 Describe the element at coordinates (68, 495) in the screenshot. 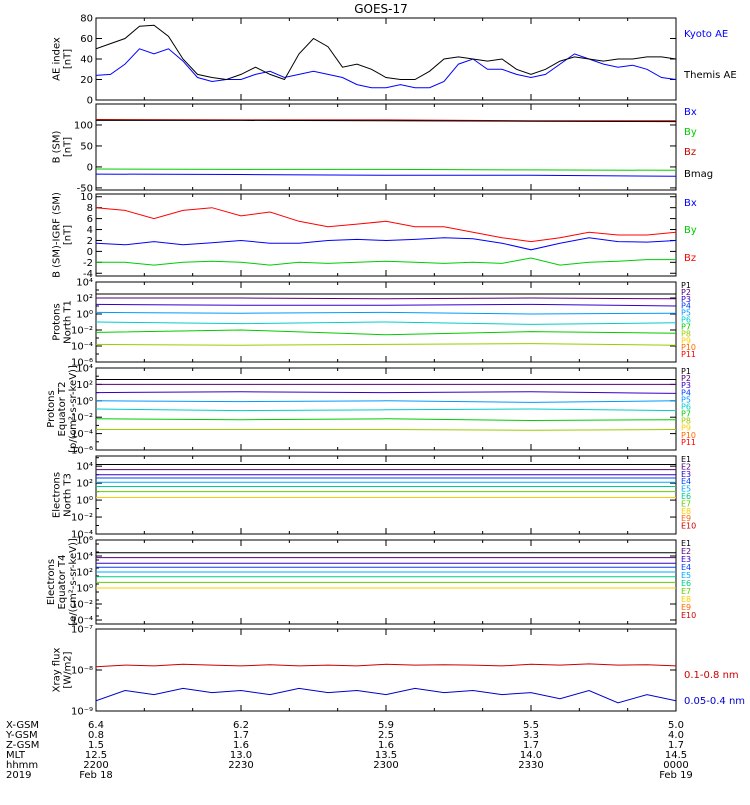

I see `y-axis-label: North T3` at that location.